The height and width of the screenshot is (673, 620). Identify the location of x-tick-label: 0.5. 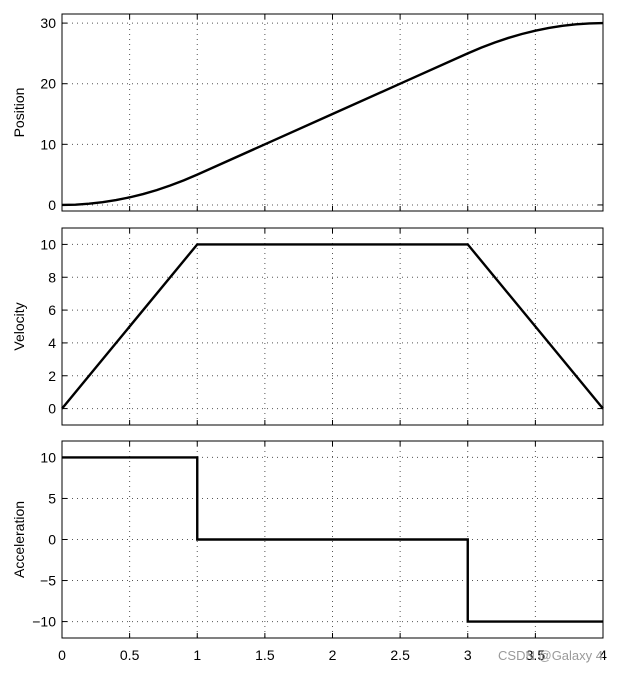
(130, 655).